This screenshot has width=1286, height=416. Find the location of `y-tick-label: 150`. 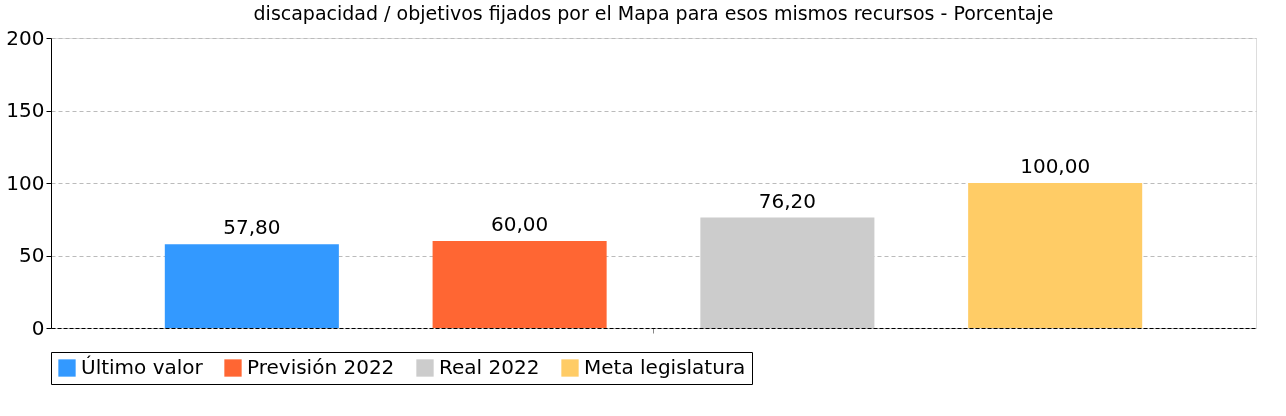

y-tick-label: 150 is located at coordinates (25, 110).